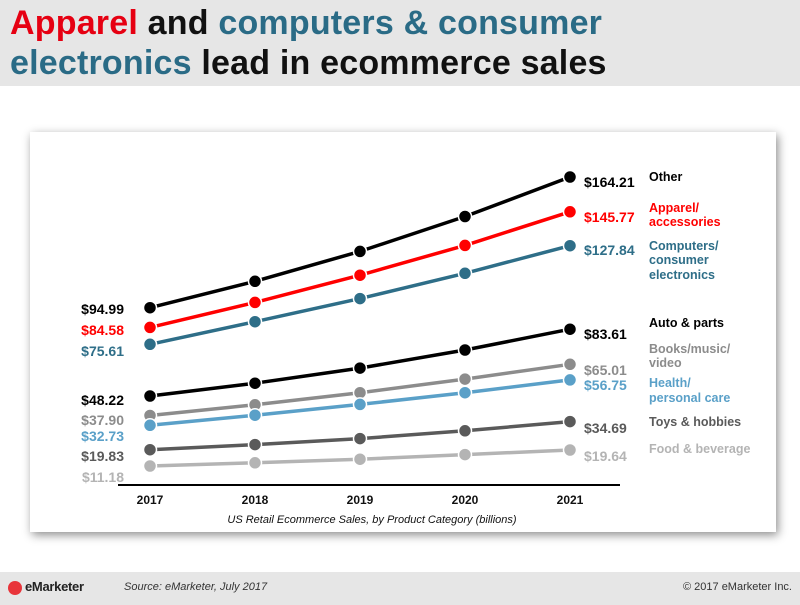 The height and width of the screenshot is (605, 800). What do you see at coordinates (670, 383) in the screenshot?
I see `category-label: Health/` at bounding box center [670, 383].